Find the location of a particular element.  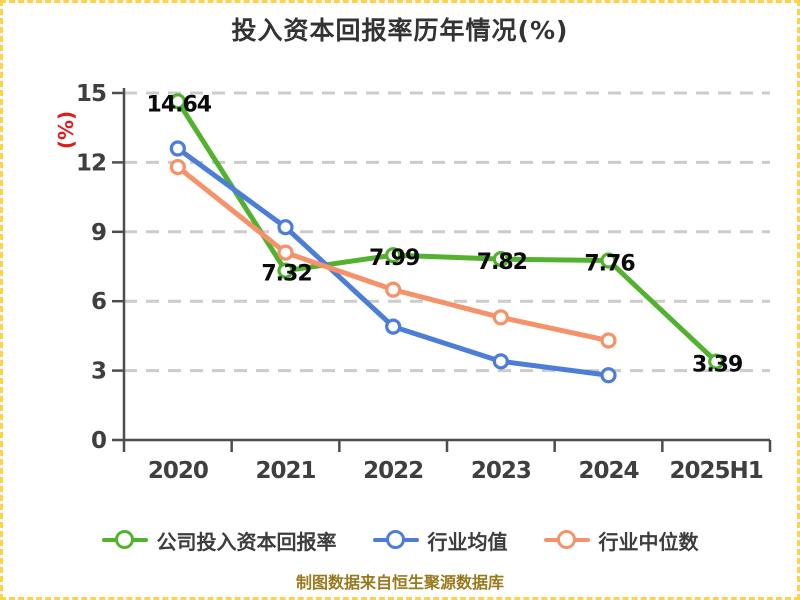

legend-item-industry-mean: 行业均值 is located at coordinates (440, 540).